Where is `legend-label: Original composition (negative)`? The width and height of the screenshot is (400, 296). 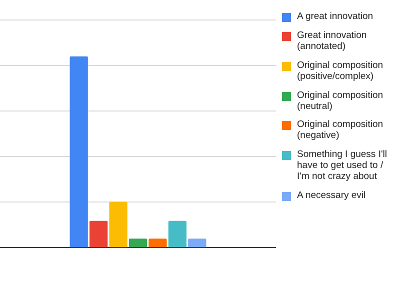
legend-label: Original composition (negative) is located at coordinates (340, 130).